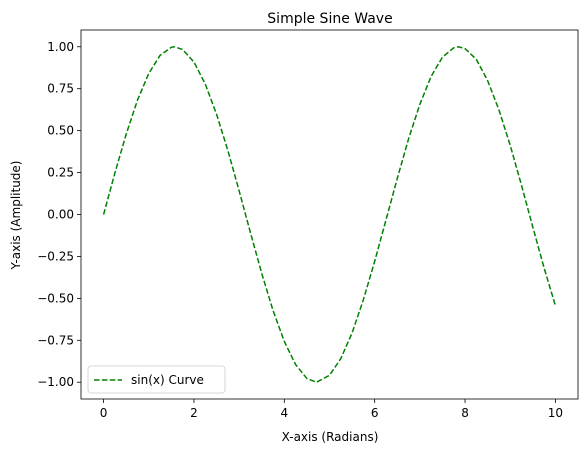 The height and width of the screenshot is (453, 587). I want to click on legend: sin(x) Curve, so click(156, 379).